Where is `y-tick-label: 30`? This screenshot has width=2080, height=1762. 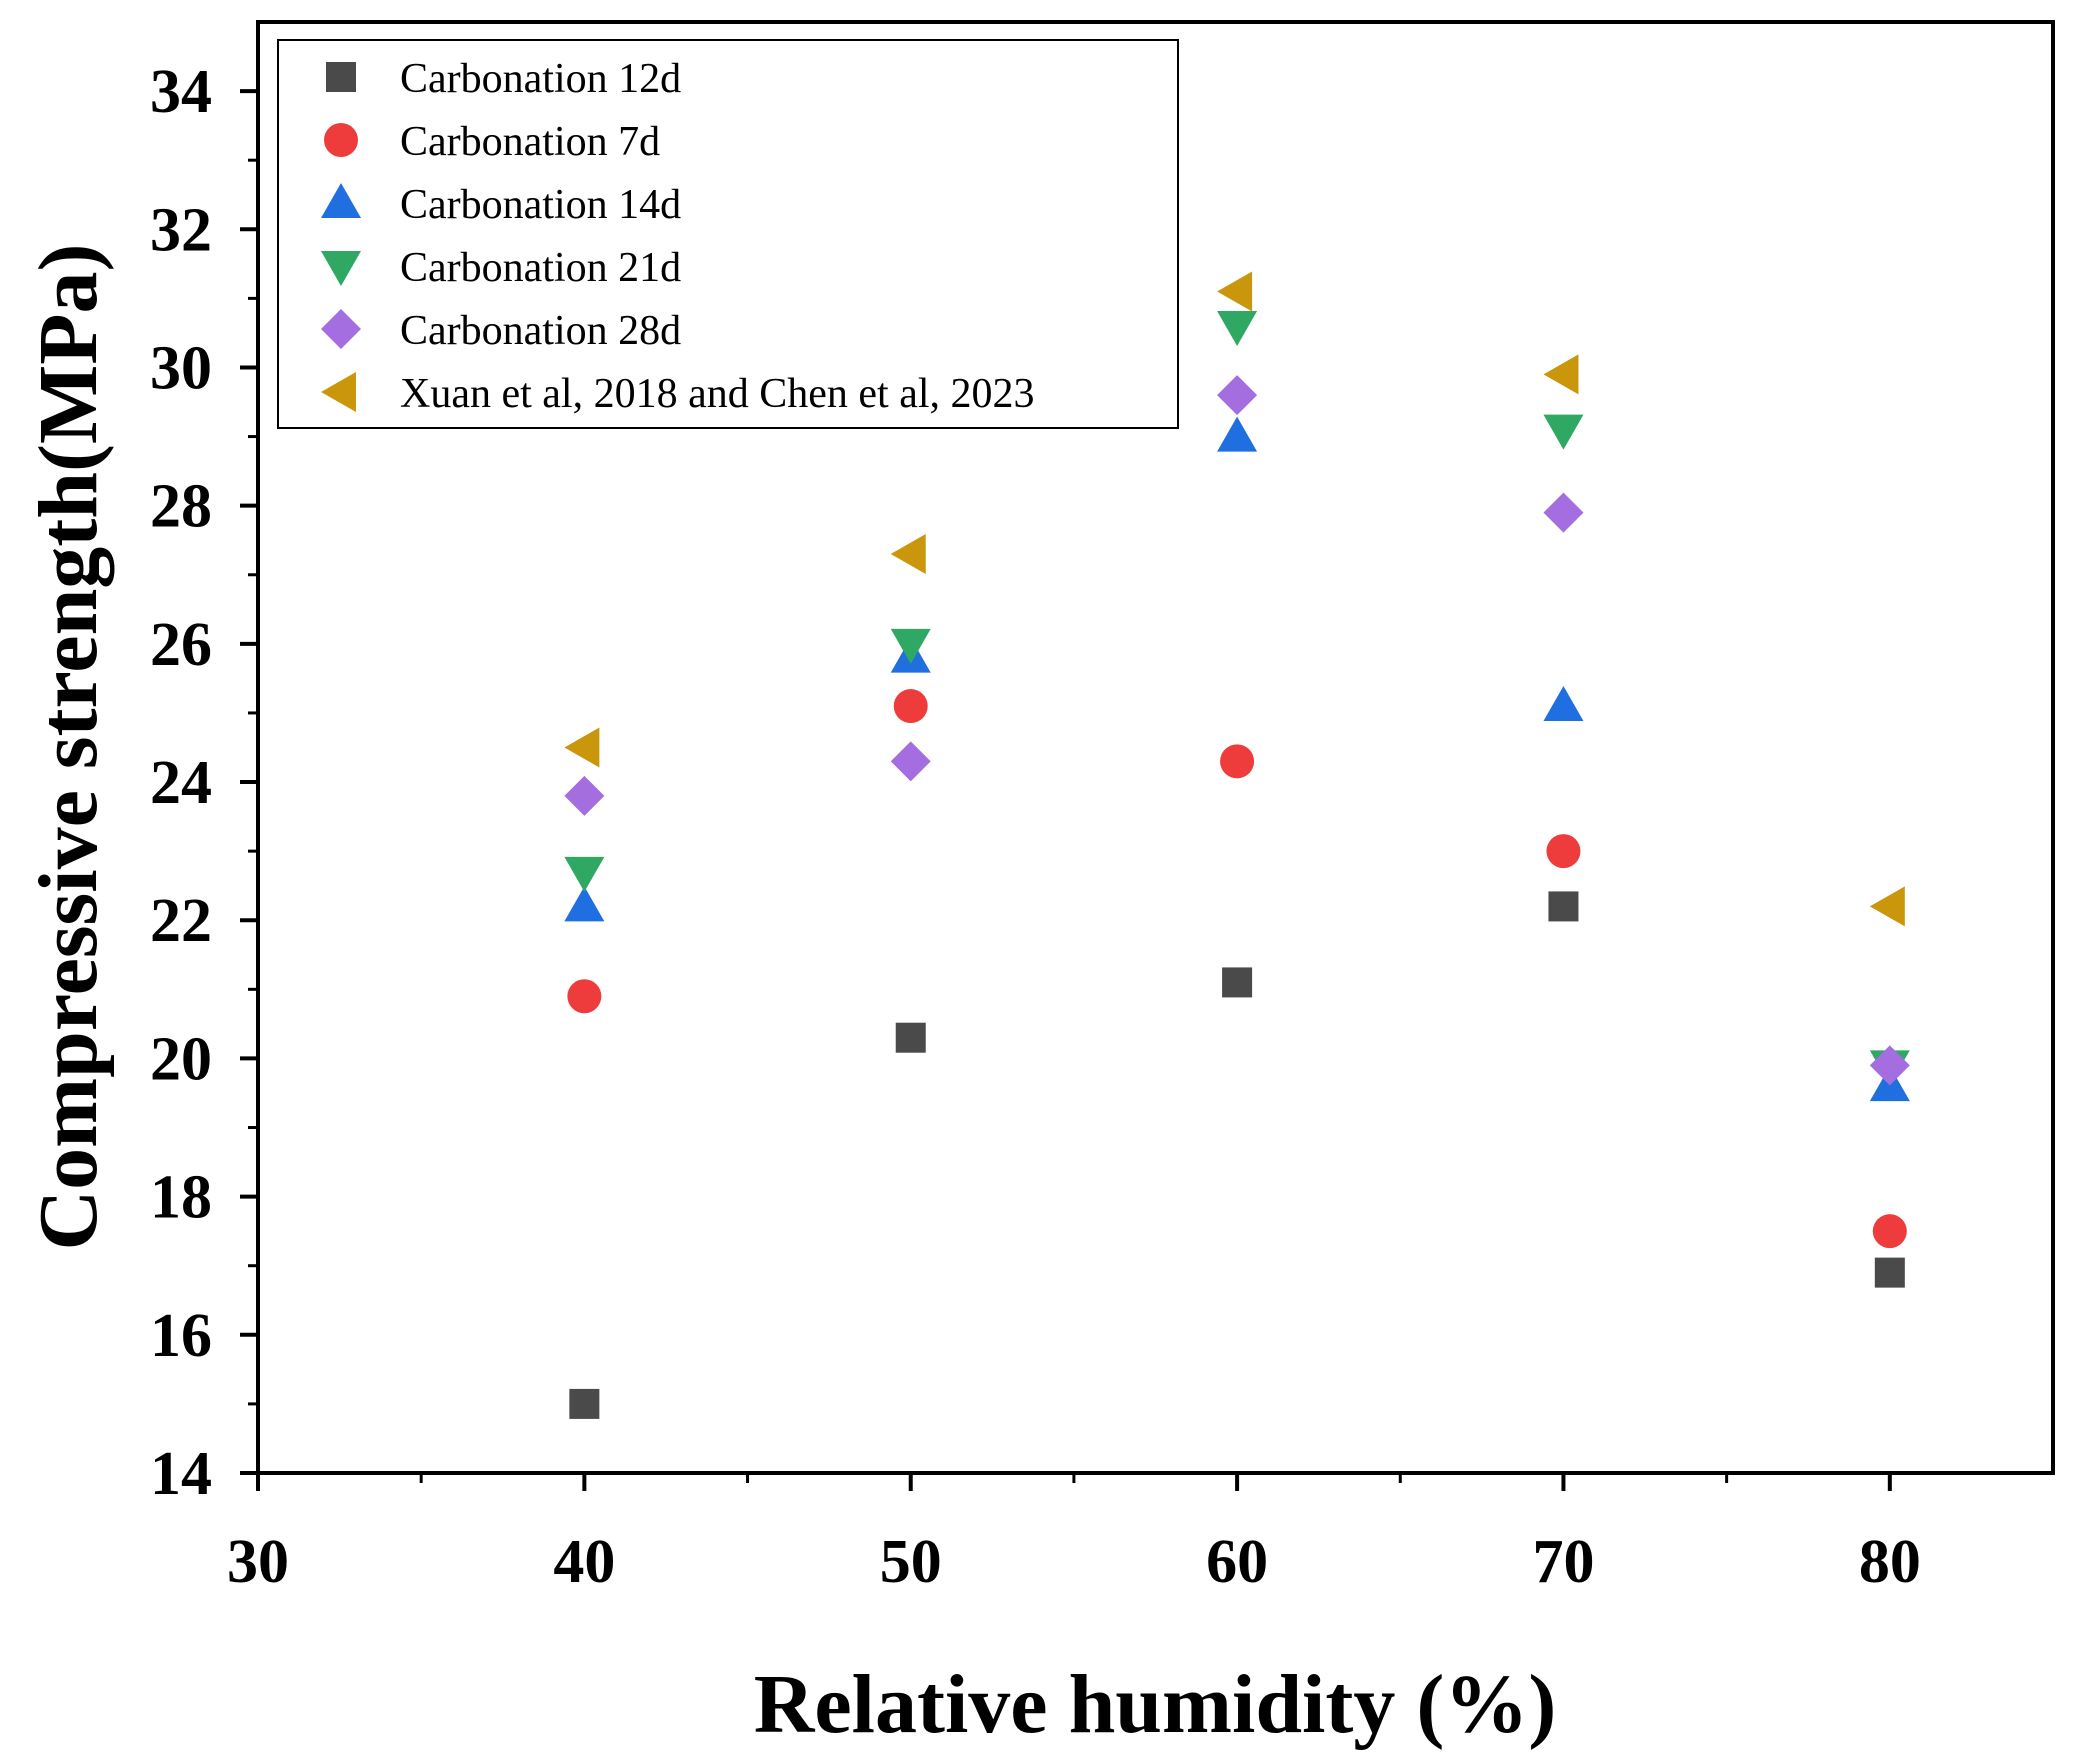
y-tick-label: 30 is located at coordinates (181, 368).